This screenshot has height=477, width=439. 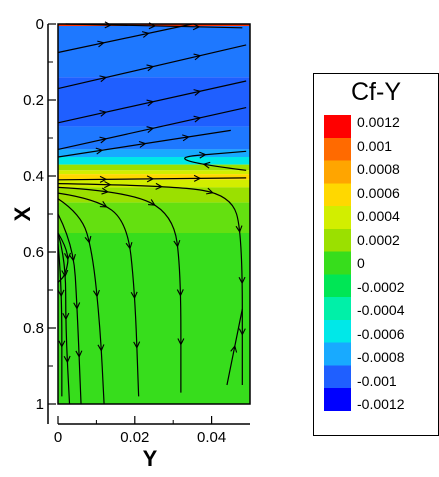 What do you see at coordinates (376, 92) in the screenshot?
I see `legend-title: Cf-Y` at bounding box center [376, 92].